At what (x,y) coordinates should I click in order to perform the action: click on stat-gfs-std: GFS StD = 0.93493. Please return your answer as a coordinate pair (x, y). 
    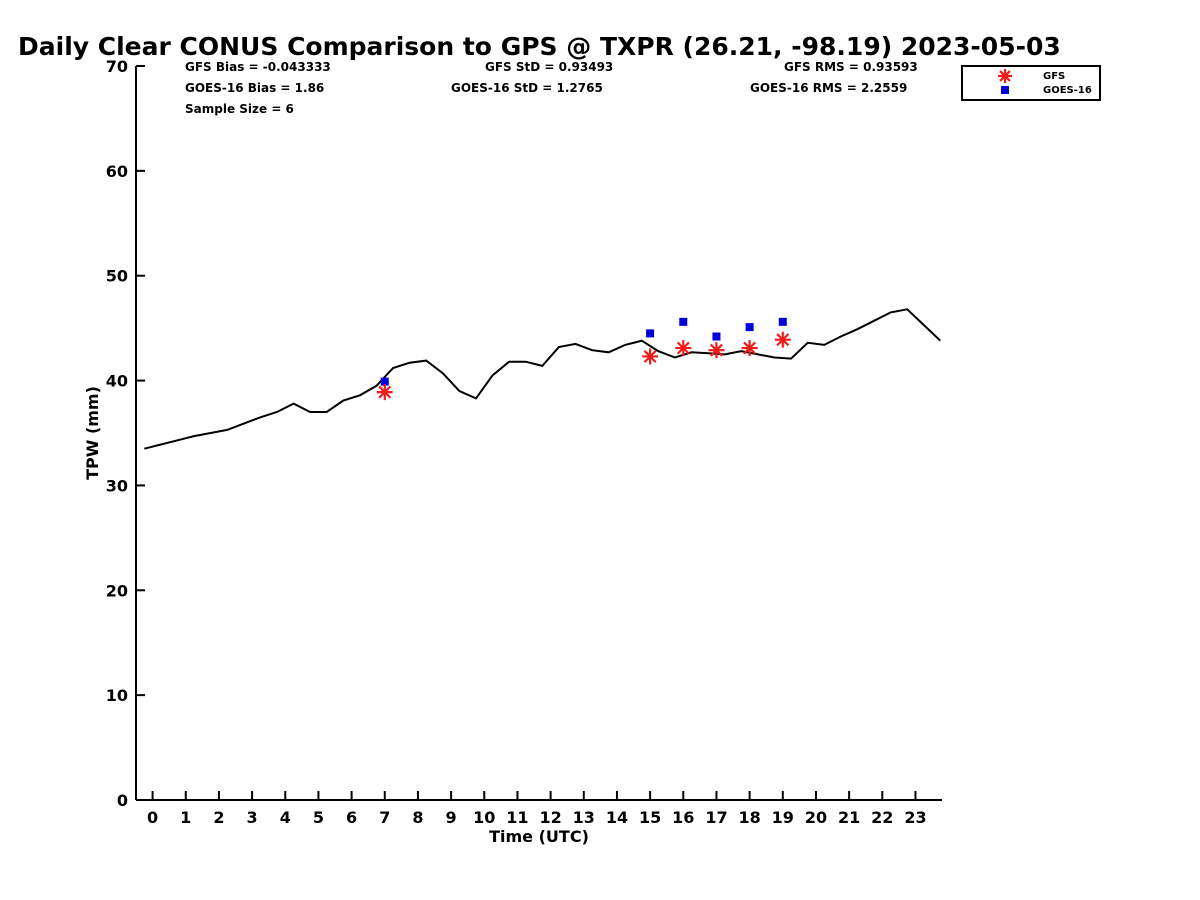
    Looking at the image, I should click on (549, 67).